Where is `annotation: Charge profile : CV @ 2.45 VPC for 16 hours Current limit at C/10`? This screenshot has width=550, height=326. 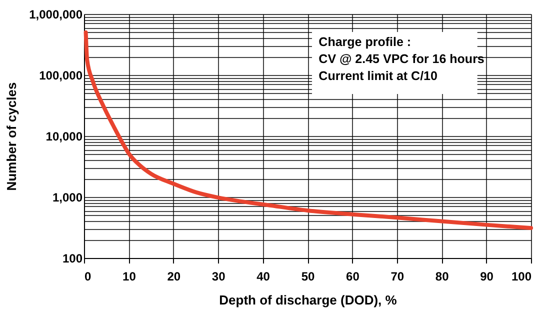
annotation: Charge profile : CV @ 2.45 VPC for 16 hours Current limit at C/10 is located at coordinates (401, 59).